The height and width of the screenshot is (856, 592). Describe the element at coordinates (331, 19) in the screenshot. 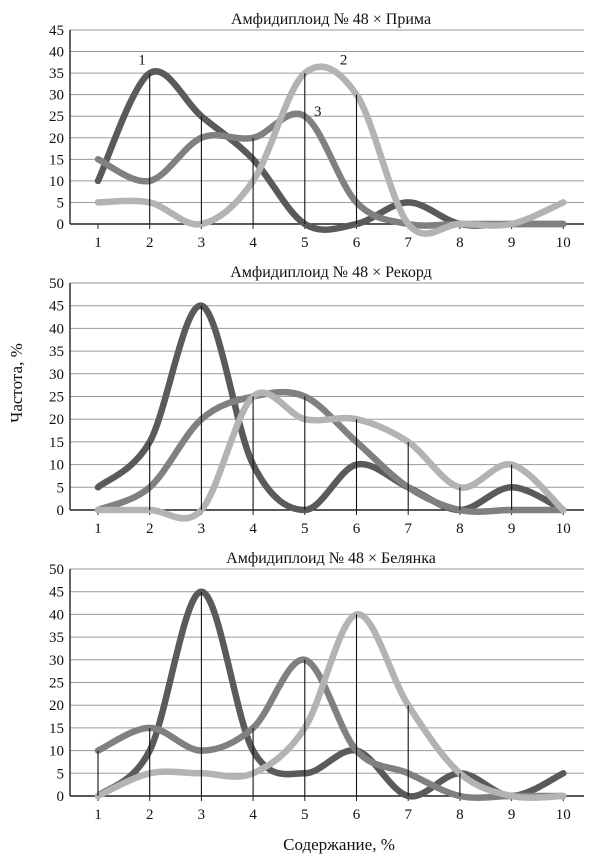

I see `chart-title: Амфидиплоид № 48 × Прима` at that location.